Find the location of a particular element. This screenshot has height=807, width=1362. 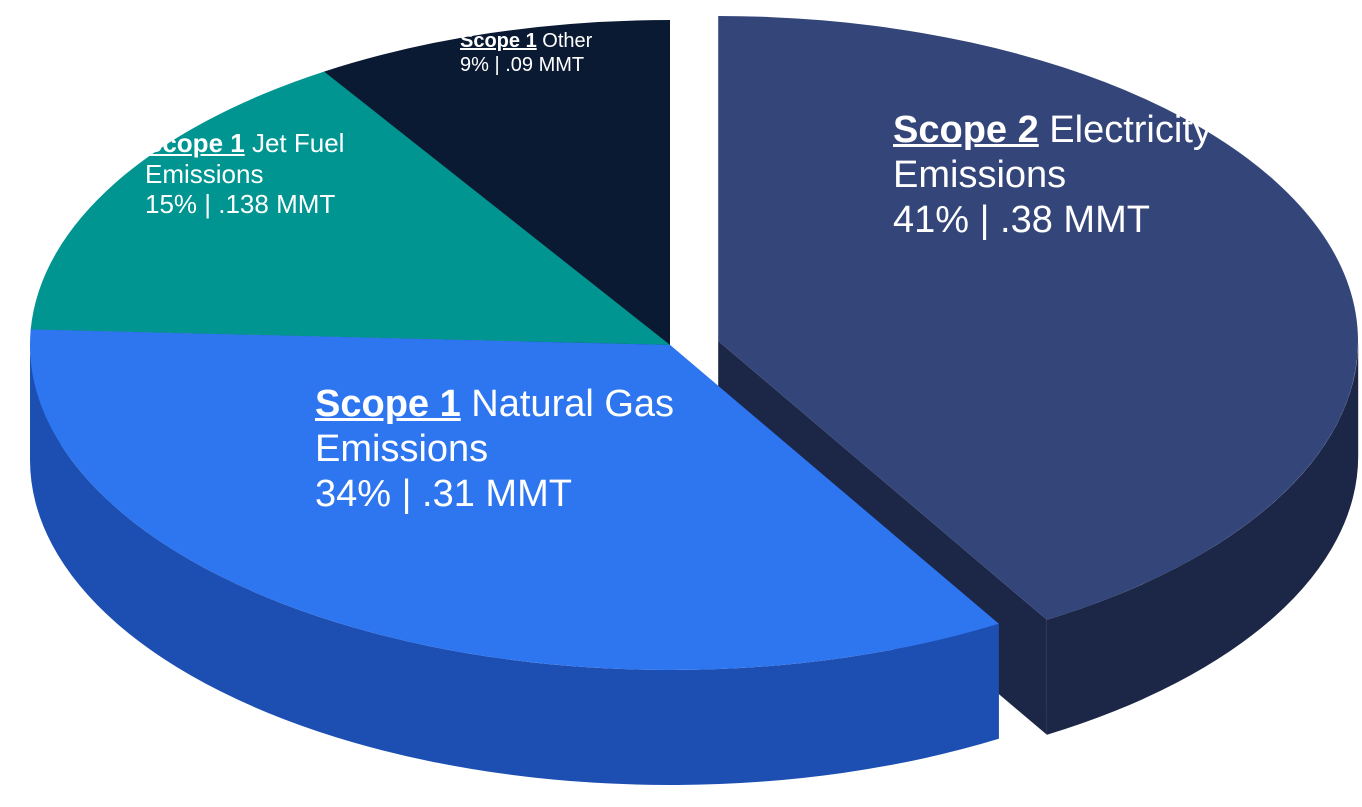

slice is located at coordinates (497, 182).